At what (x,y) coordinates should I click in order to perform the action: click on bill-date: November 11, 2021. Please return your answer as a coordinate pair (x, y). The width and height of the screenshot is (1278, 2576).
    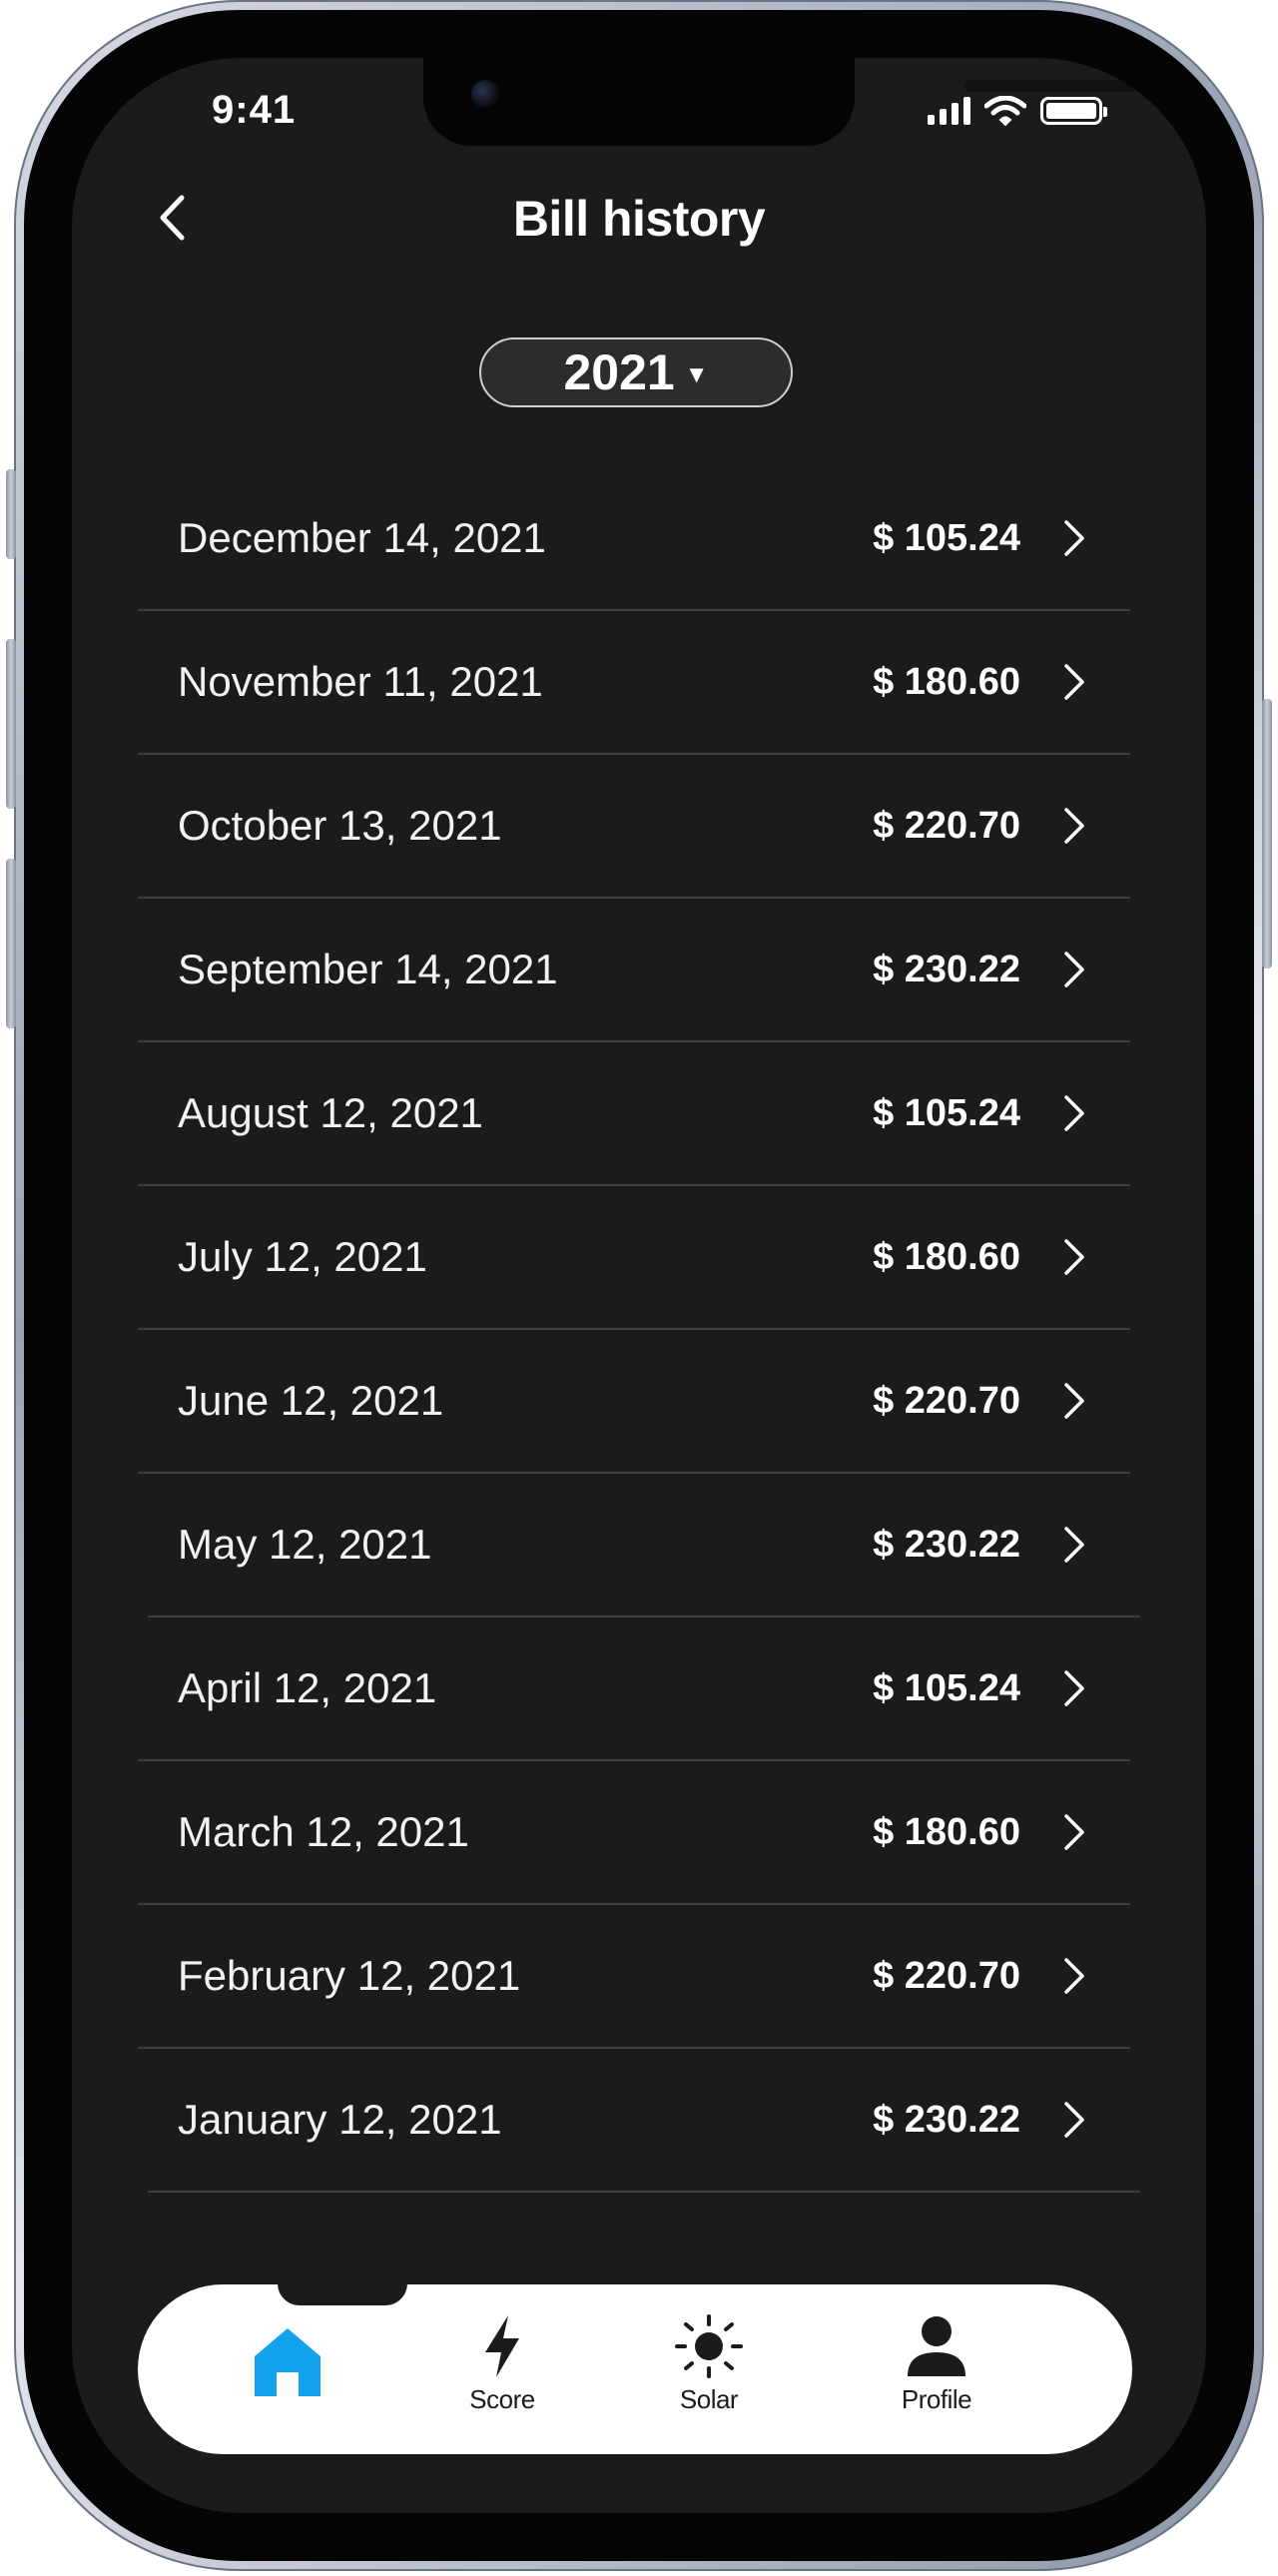
    Looking at the image, I should click on (360, 681).